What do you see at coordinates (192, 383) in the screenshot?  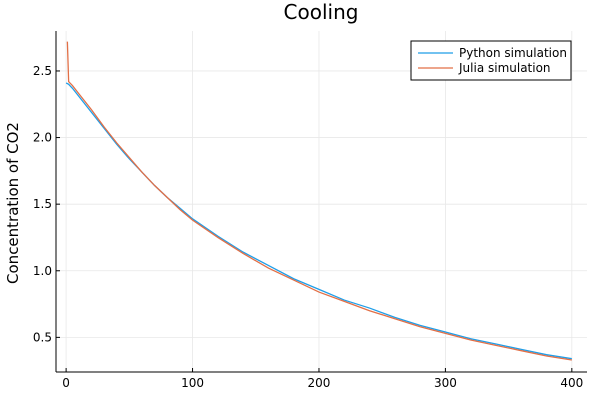 I see `x-tick-label: 100` at bounding box center [192, 383].